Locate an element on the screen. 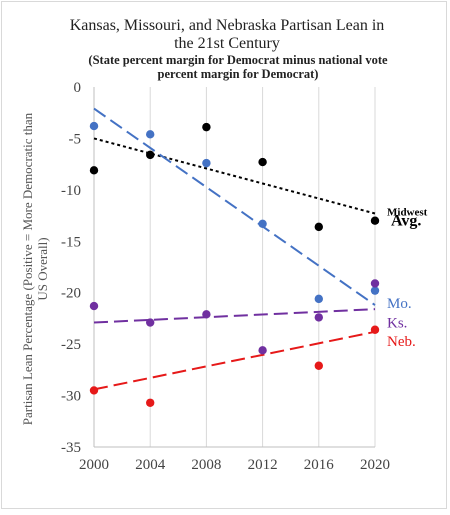  series-label-ks: Ks. is located at coordinates (397, 324).